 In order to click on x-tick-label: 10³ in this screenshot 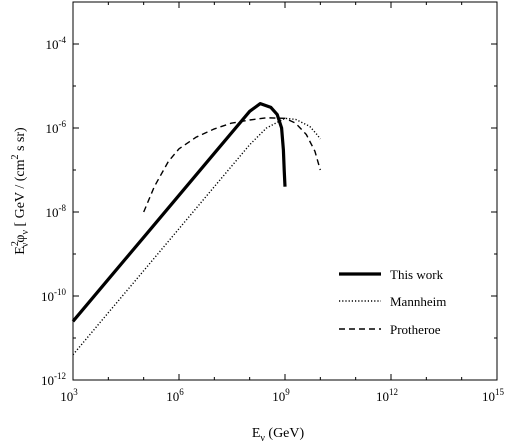, I will do `click(69, 395)`.